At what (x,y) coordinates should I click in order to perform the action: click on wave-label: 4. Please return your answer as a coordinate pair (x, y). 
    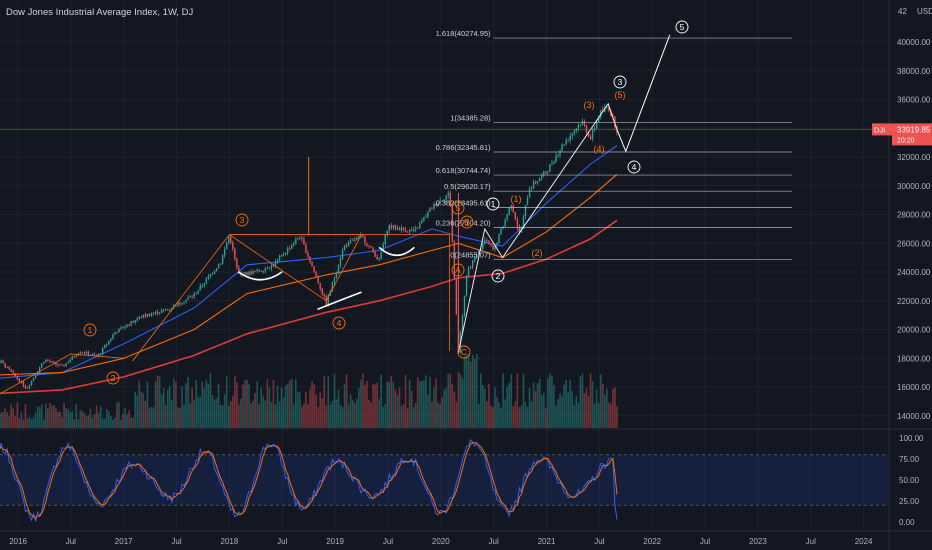
    Looking at the image, I should click on (339, 323).